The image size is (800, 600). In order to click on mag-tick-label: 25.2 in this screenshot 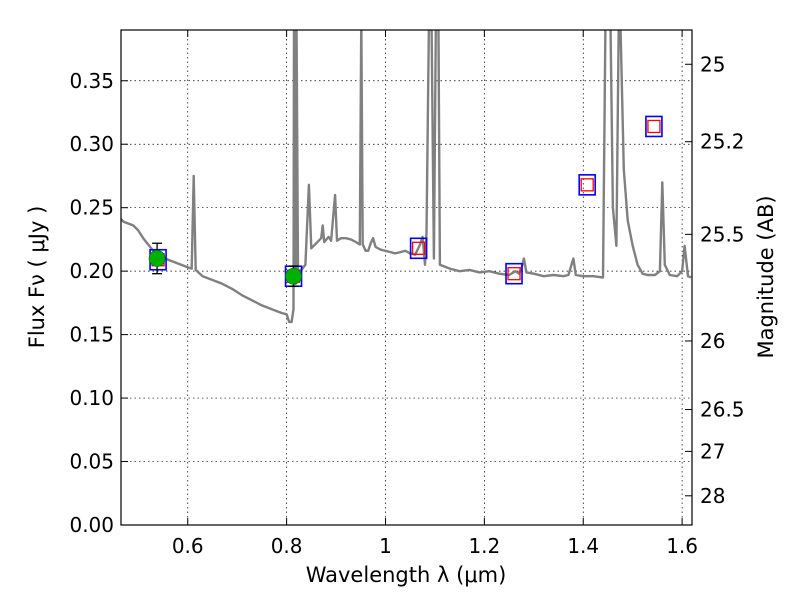, I will do `click(722, 142)`.